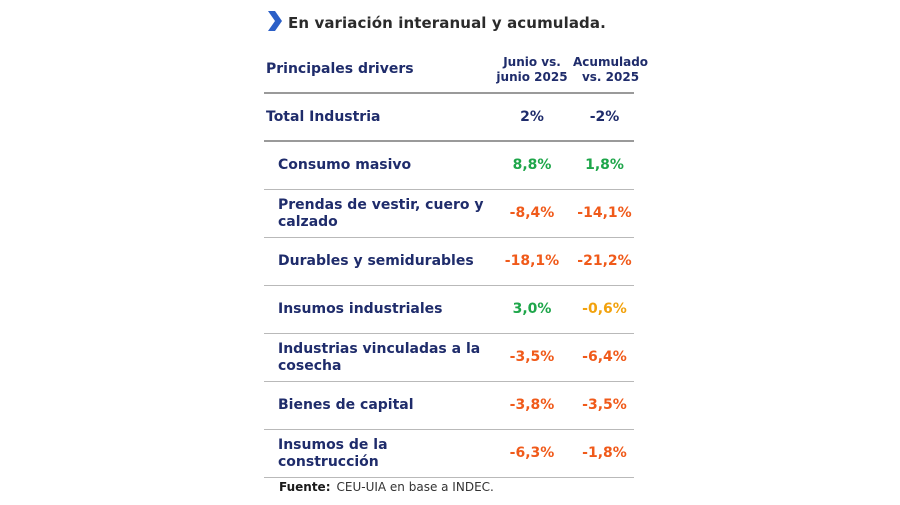  What do you see at coordinates (532, 76) in the screenshot?
I see `column-header-junio-line2: junio 2025` at bounding box center [532, 76].